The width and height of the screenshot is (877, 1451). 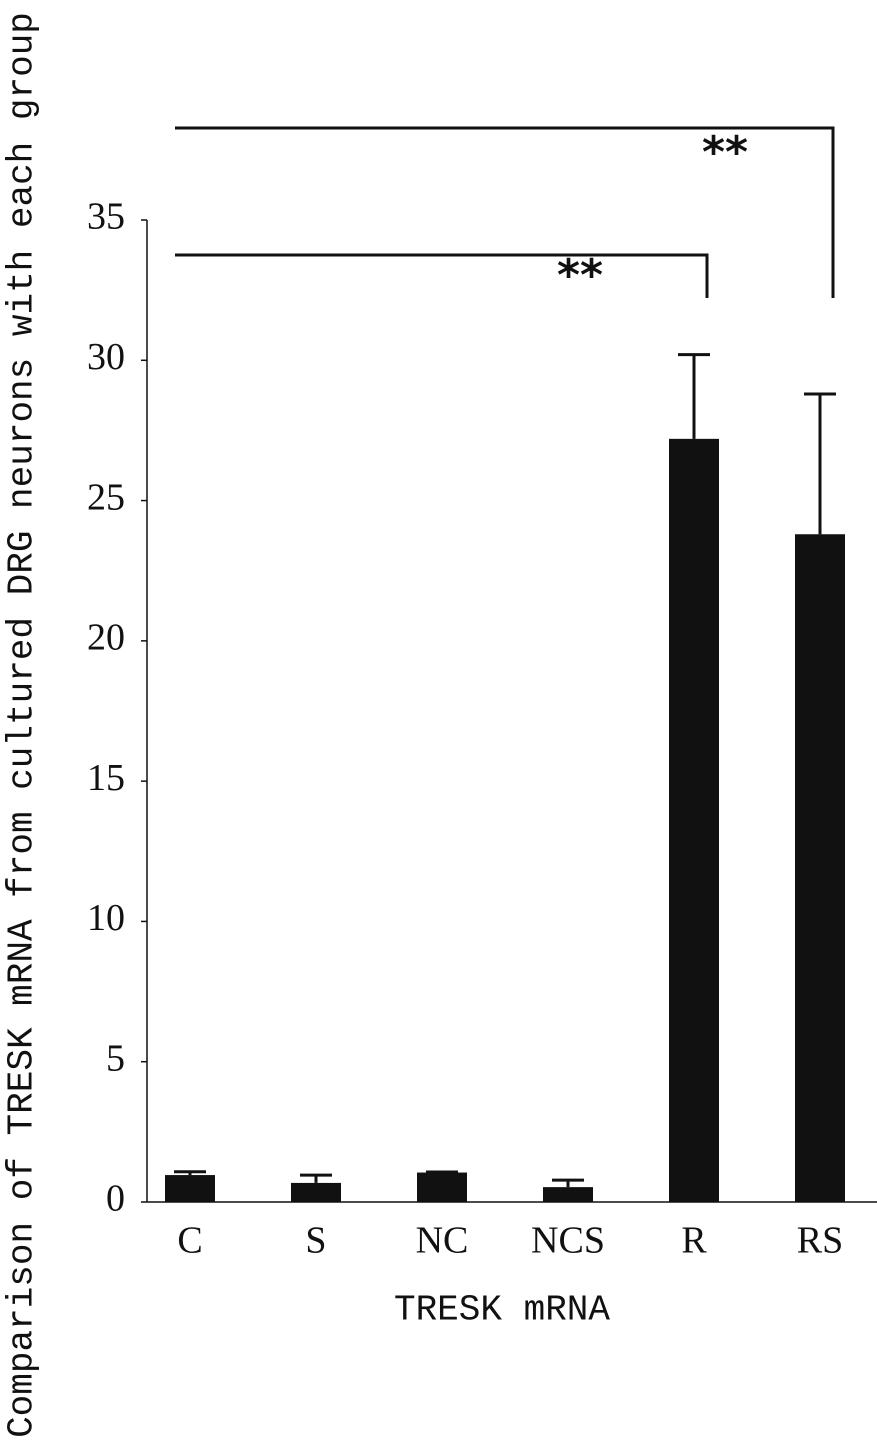 I want to click on y-tick-label: 30, so click(x=106, y=357).